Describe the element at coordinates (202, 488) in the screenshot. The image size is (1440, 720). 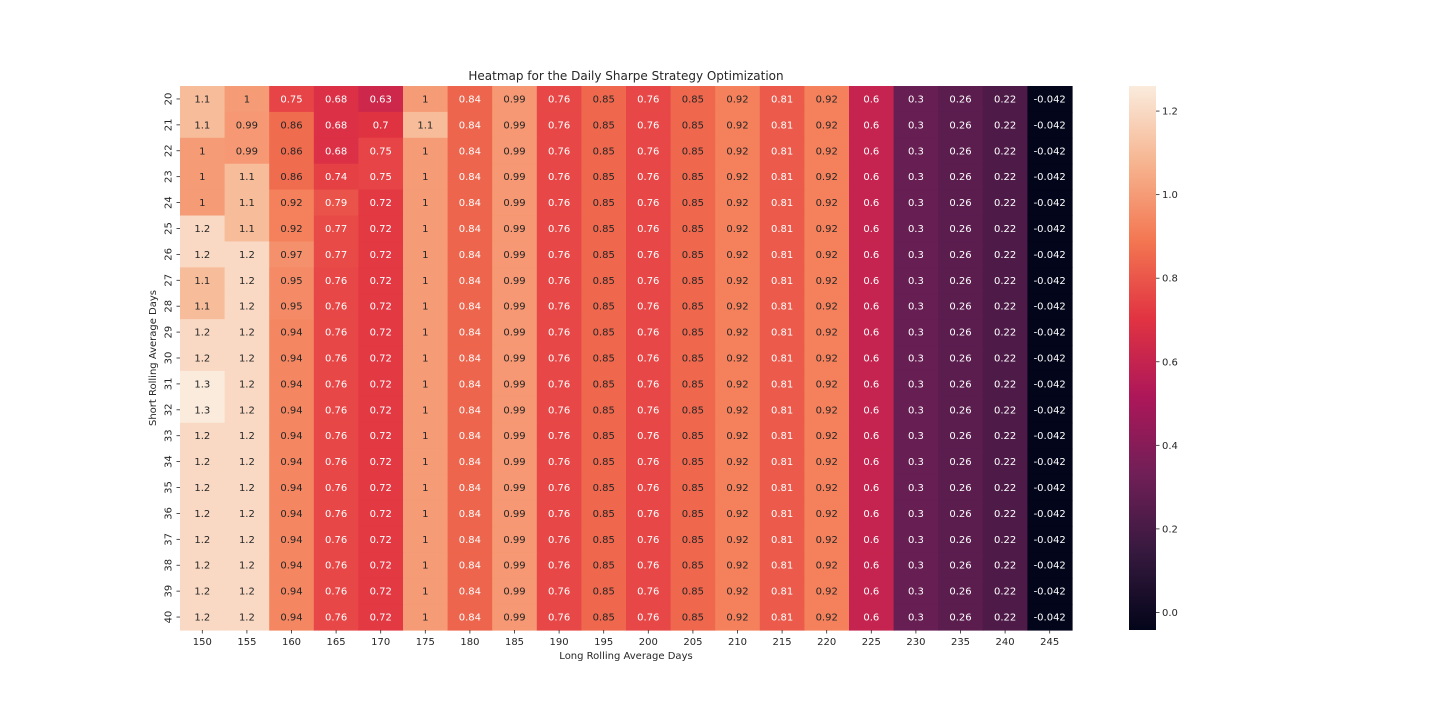
I see `cell-value-label: 1.2` at that location.